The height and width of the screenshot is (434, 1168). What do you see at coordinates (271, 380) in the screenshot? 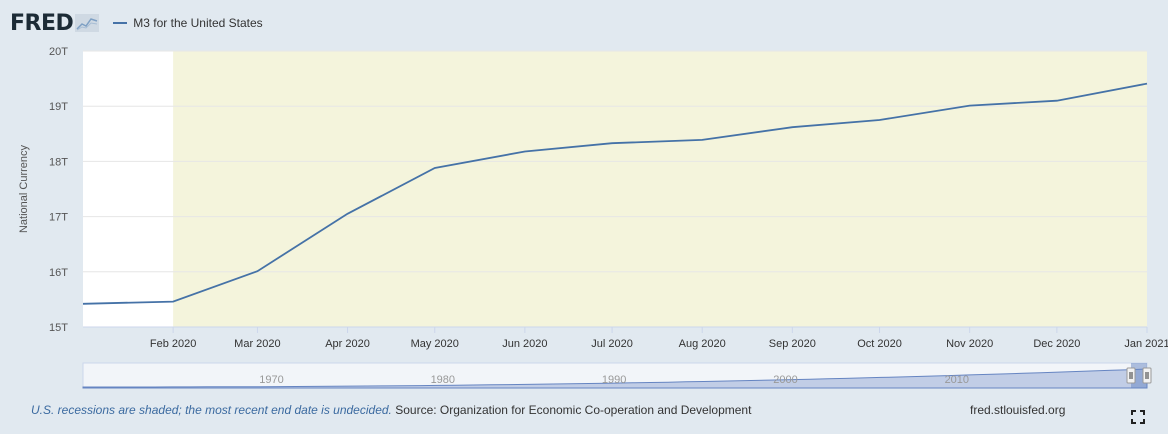
I see `navigator-year-label: 1970` at bounding box center [271, 380].